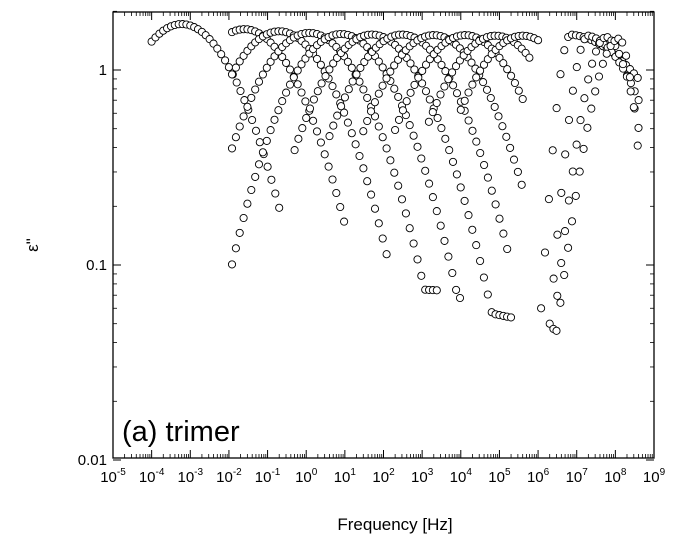 The height and width of the screenshot is (544, 673). What do you see at coordinates (229, 476) in the screenshot?
I see `x-tick-label: 10⁻²` at bounding box center [229, 476].